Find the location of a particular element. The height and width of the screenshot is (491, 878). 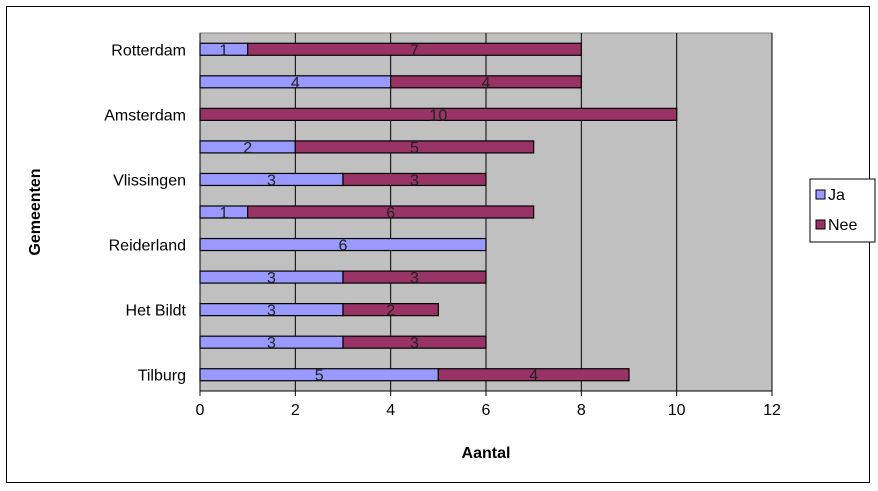

x-tick-label: 8 is located at coordinates (581, 410).